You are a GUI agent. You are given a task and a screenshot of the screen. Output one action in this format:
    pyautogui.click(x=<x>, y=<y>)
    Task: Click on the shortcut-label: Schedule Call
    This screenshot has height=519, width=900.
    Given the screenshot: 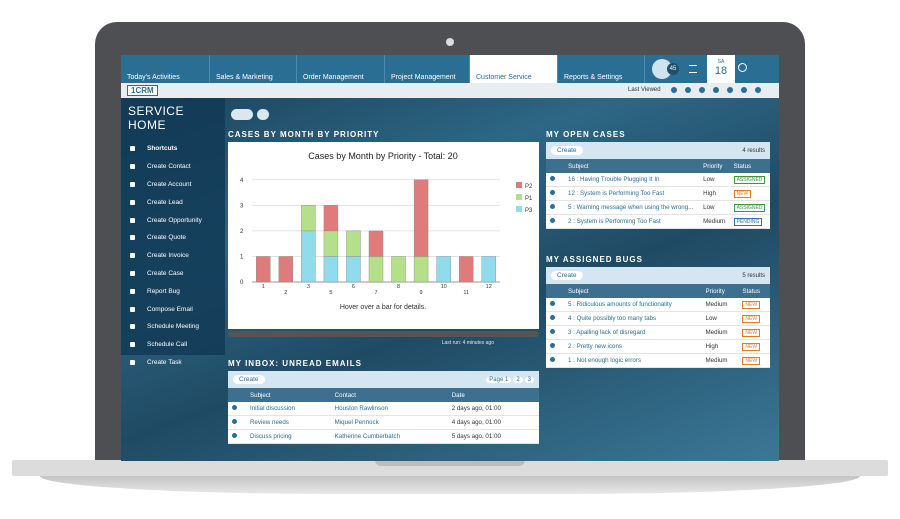 What is the action you would take?
    pyautogui.click(x=167, y=345)
    